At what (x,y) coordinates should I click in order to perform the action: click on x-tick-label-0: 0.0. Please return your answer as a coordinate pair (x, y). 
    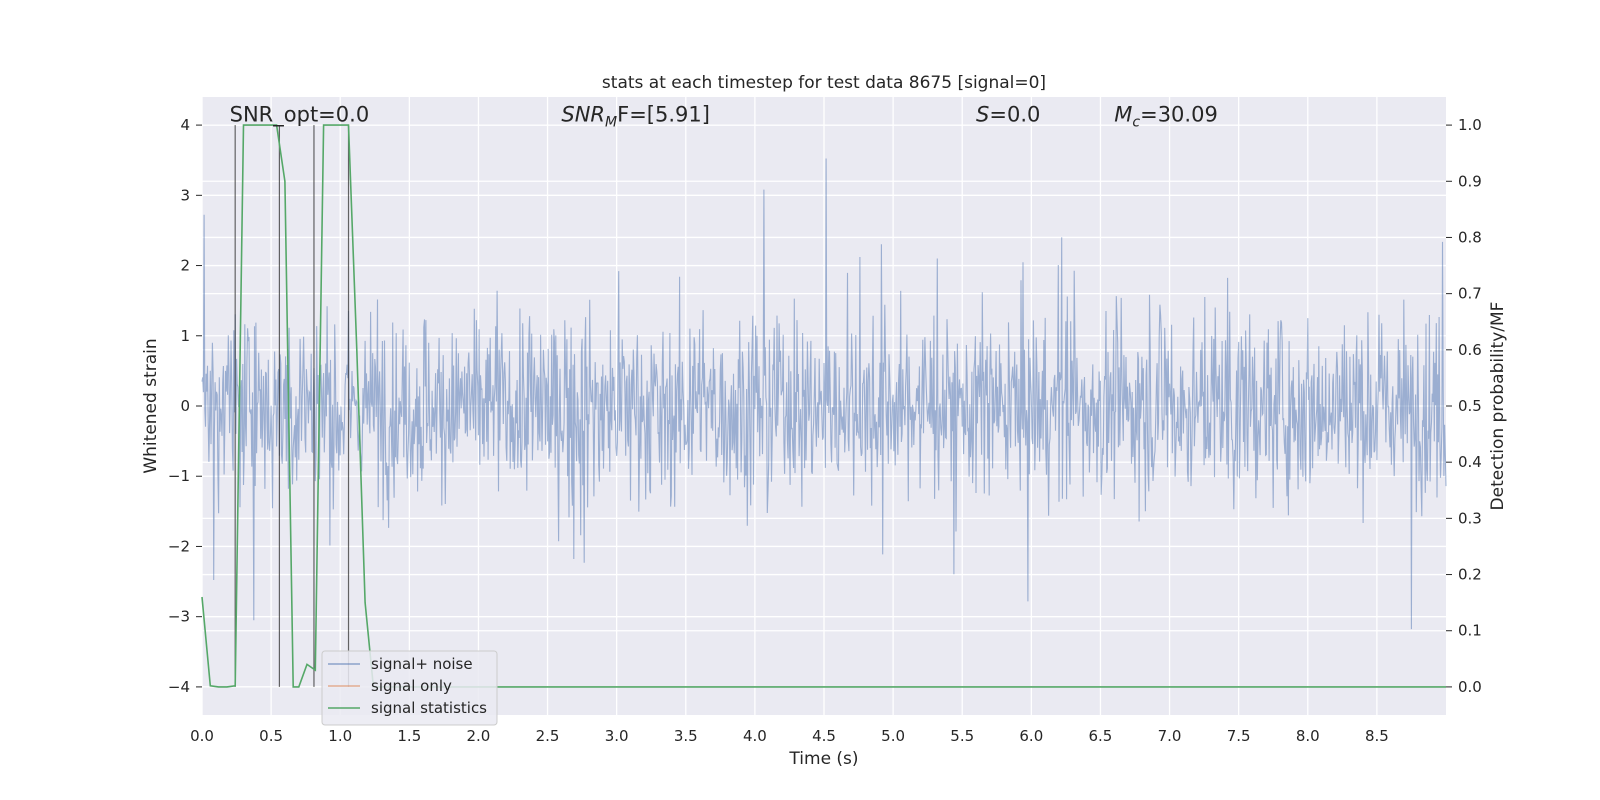
    Looking at the image, I should click on (202, 736).